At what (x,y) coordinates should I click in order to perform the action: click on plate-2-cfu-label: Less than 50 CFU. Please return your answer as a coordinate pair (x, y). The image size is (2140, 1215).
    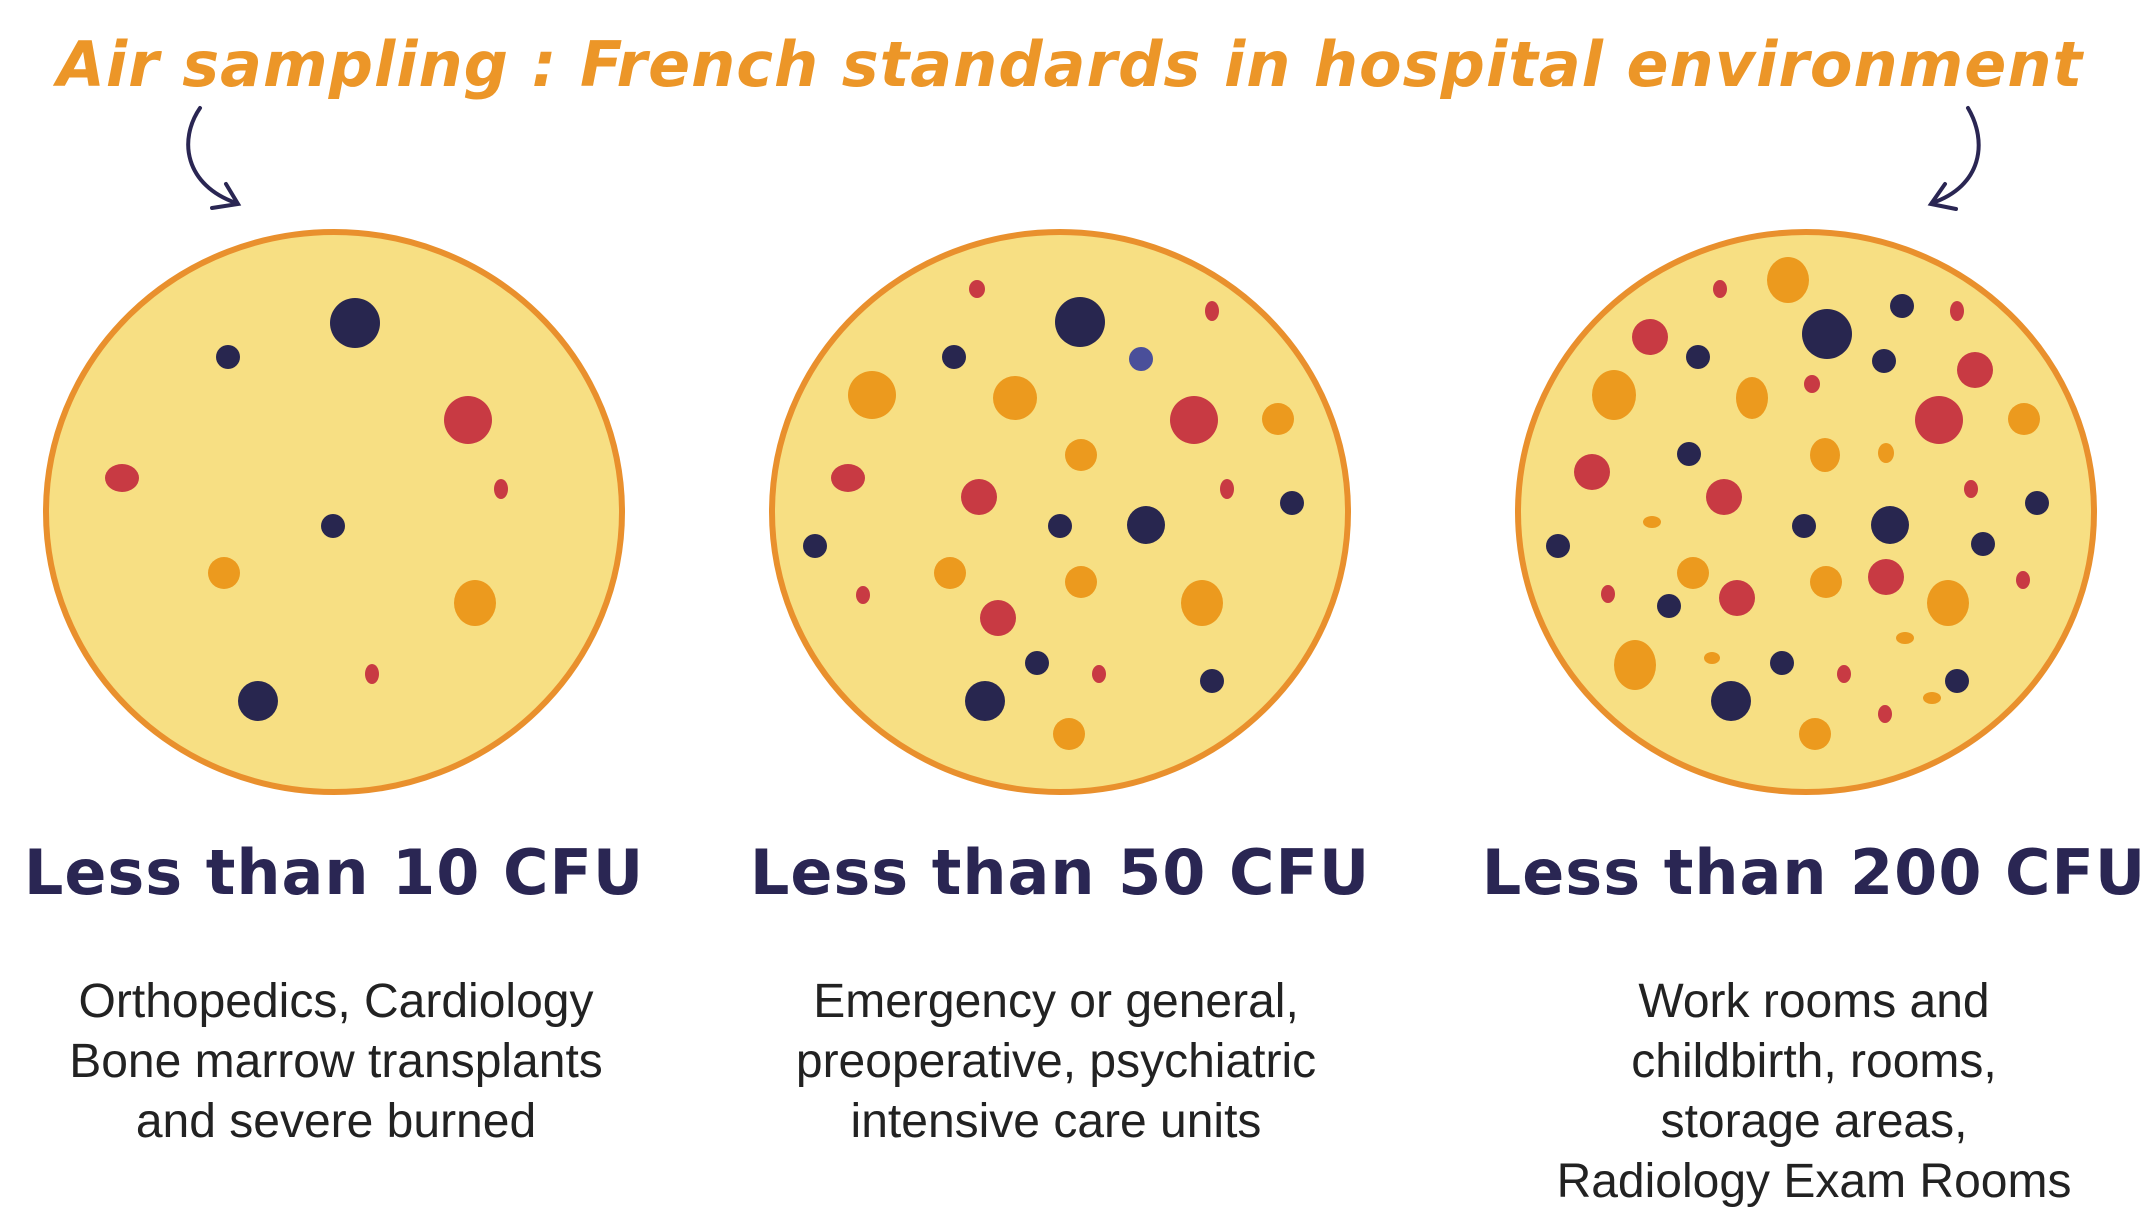
    Looking at the image, I should click on (1060, 872).